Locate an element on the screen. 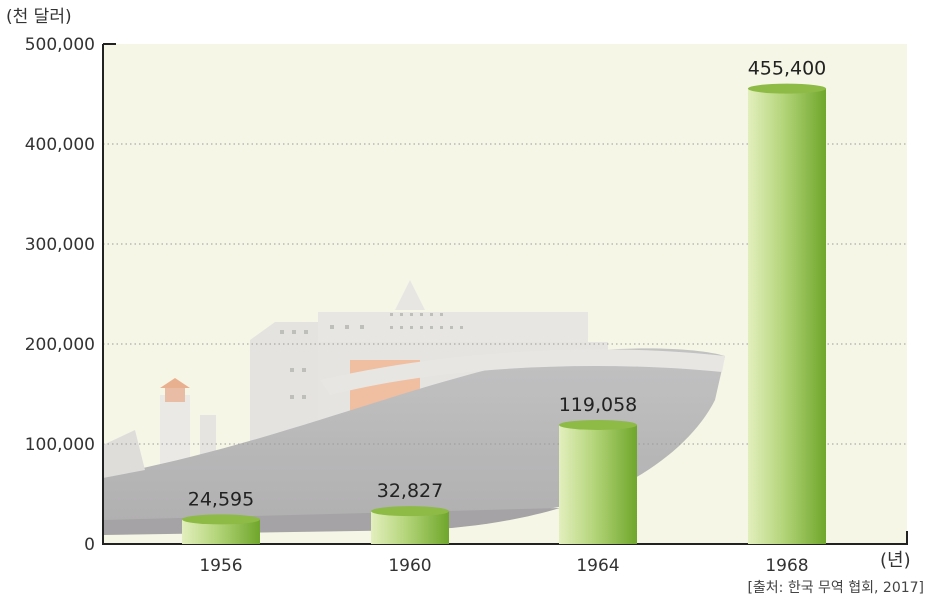 Image resolution: width=930 pixels, height=602 pixels. x-tick-label: 1964 is located at coordinates (597, 566).